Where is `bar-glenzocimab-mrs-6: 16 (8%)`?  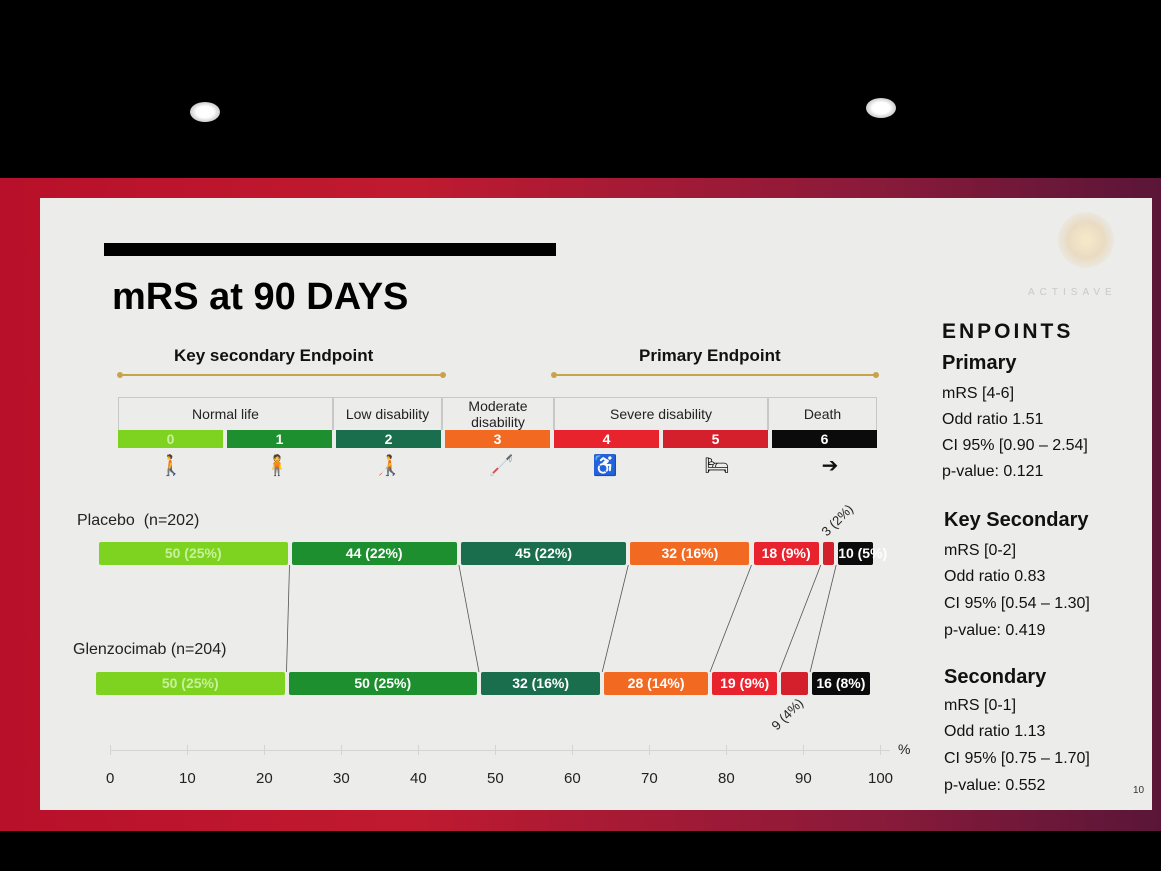
bar-glenzocimab-mrs-6: 16 (8%) is located at coordinates (841, 683).